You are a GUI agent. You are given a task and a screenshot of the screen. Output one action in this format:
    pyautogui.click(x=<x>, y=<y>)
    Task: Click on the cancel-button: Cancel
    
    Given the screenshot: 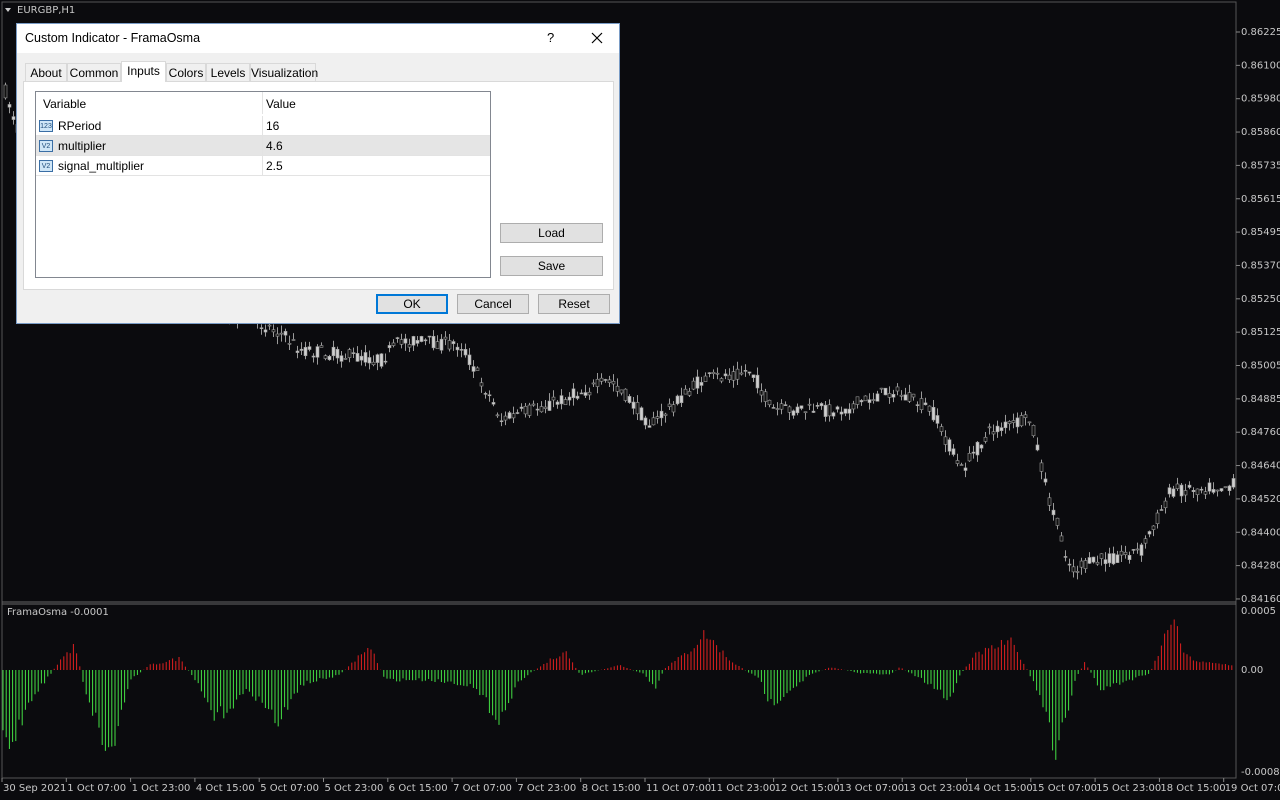 What is the action you would take?
    pyautogui.click(x=493, y=304)
    